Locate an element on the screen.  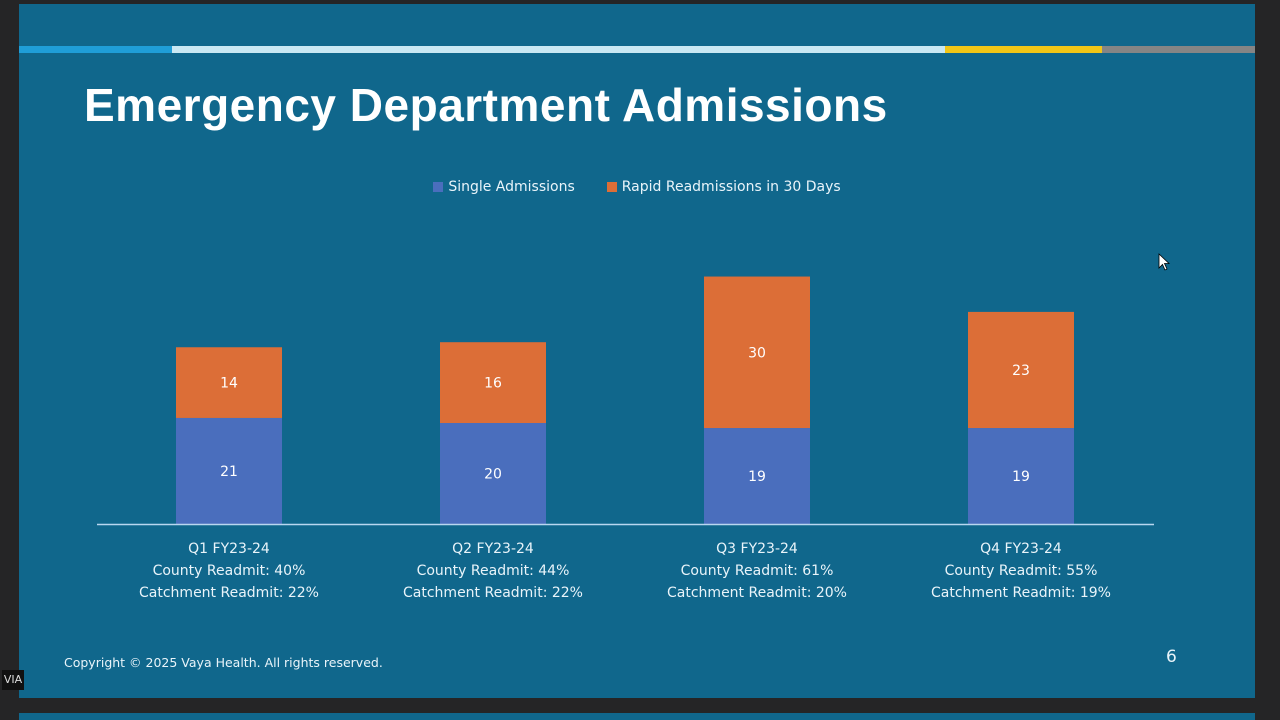
data-label-single-q2: 20 is located at coordinates (493, 475).